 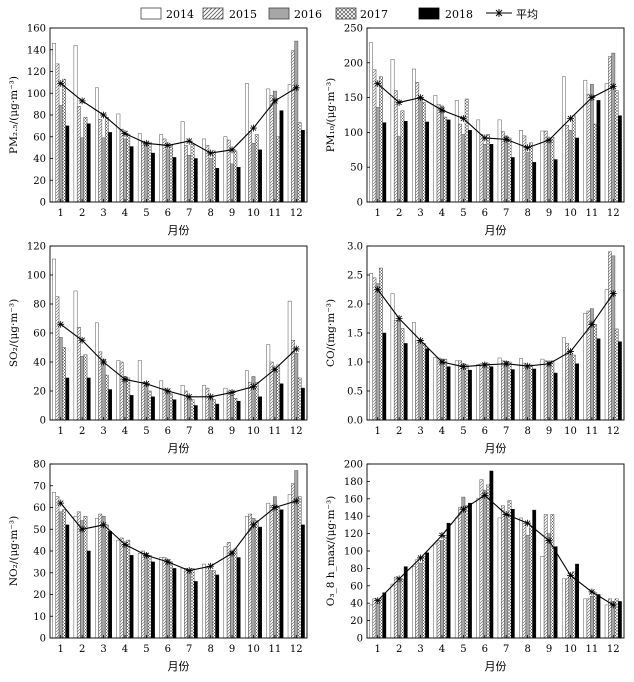 I want to click on xtick-label-no2: 9, so click(x=232, y=649).